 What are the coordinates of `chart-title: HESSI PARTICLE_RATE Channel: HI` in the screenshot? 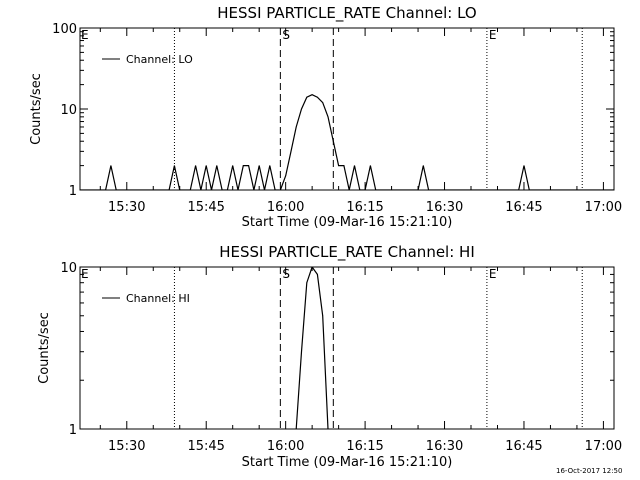 It's located at (347, 252).